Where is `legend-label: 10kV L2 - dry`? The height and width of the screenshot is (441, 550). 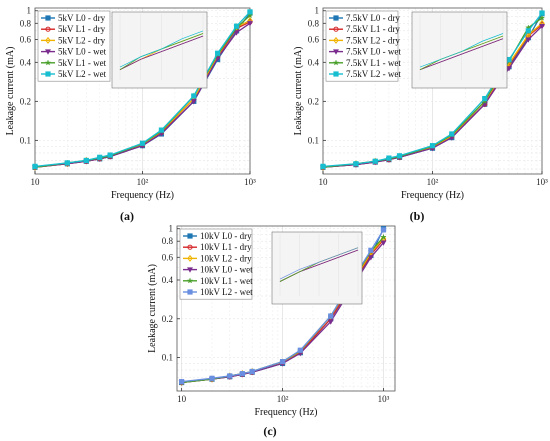
legend-label: 10kV L2 - dry is located at coordinates (226, 258).